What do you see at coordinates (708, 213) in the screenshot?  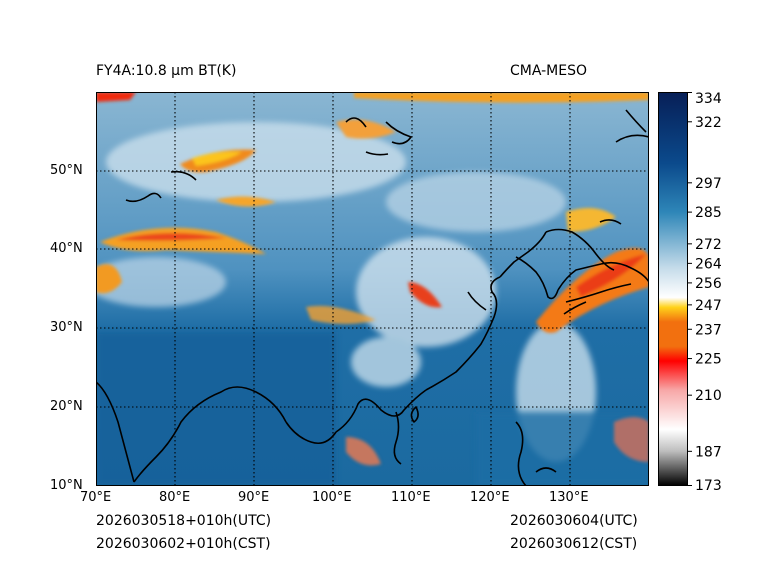 I see `colorbar-tick-label: 285` at bounding box center [708, 213].